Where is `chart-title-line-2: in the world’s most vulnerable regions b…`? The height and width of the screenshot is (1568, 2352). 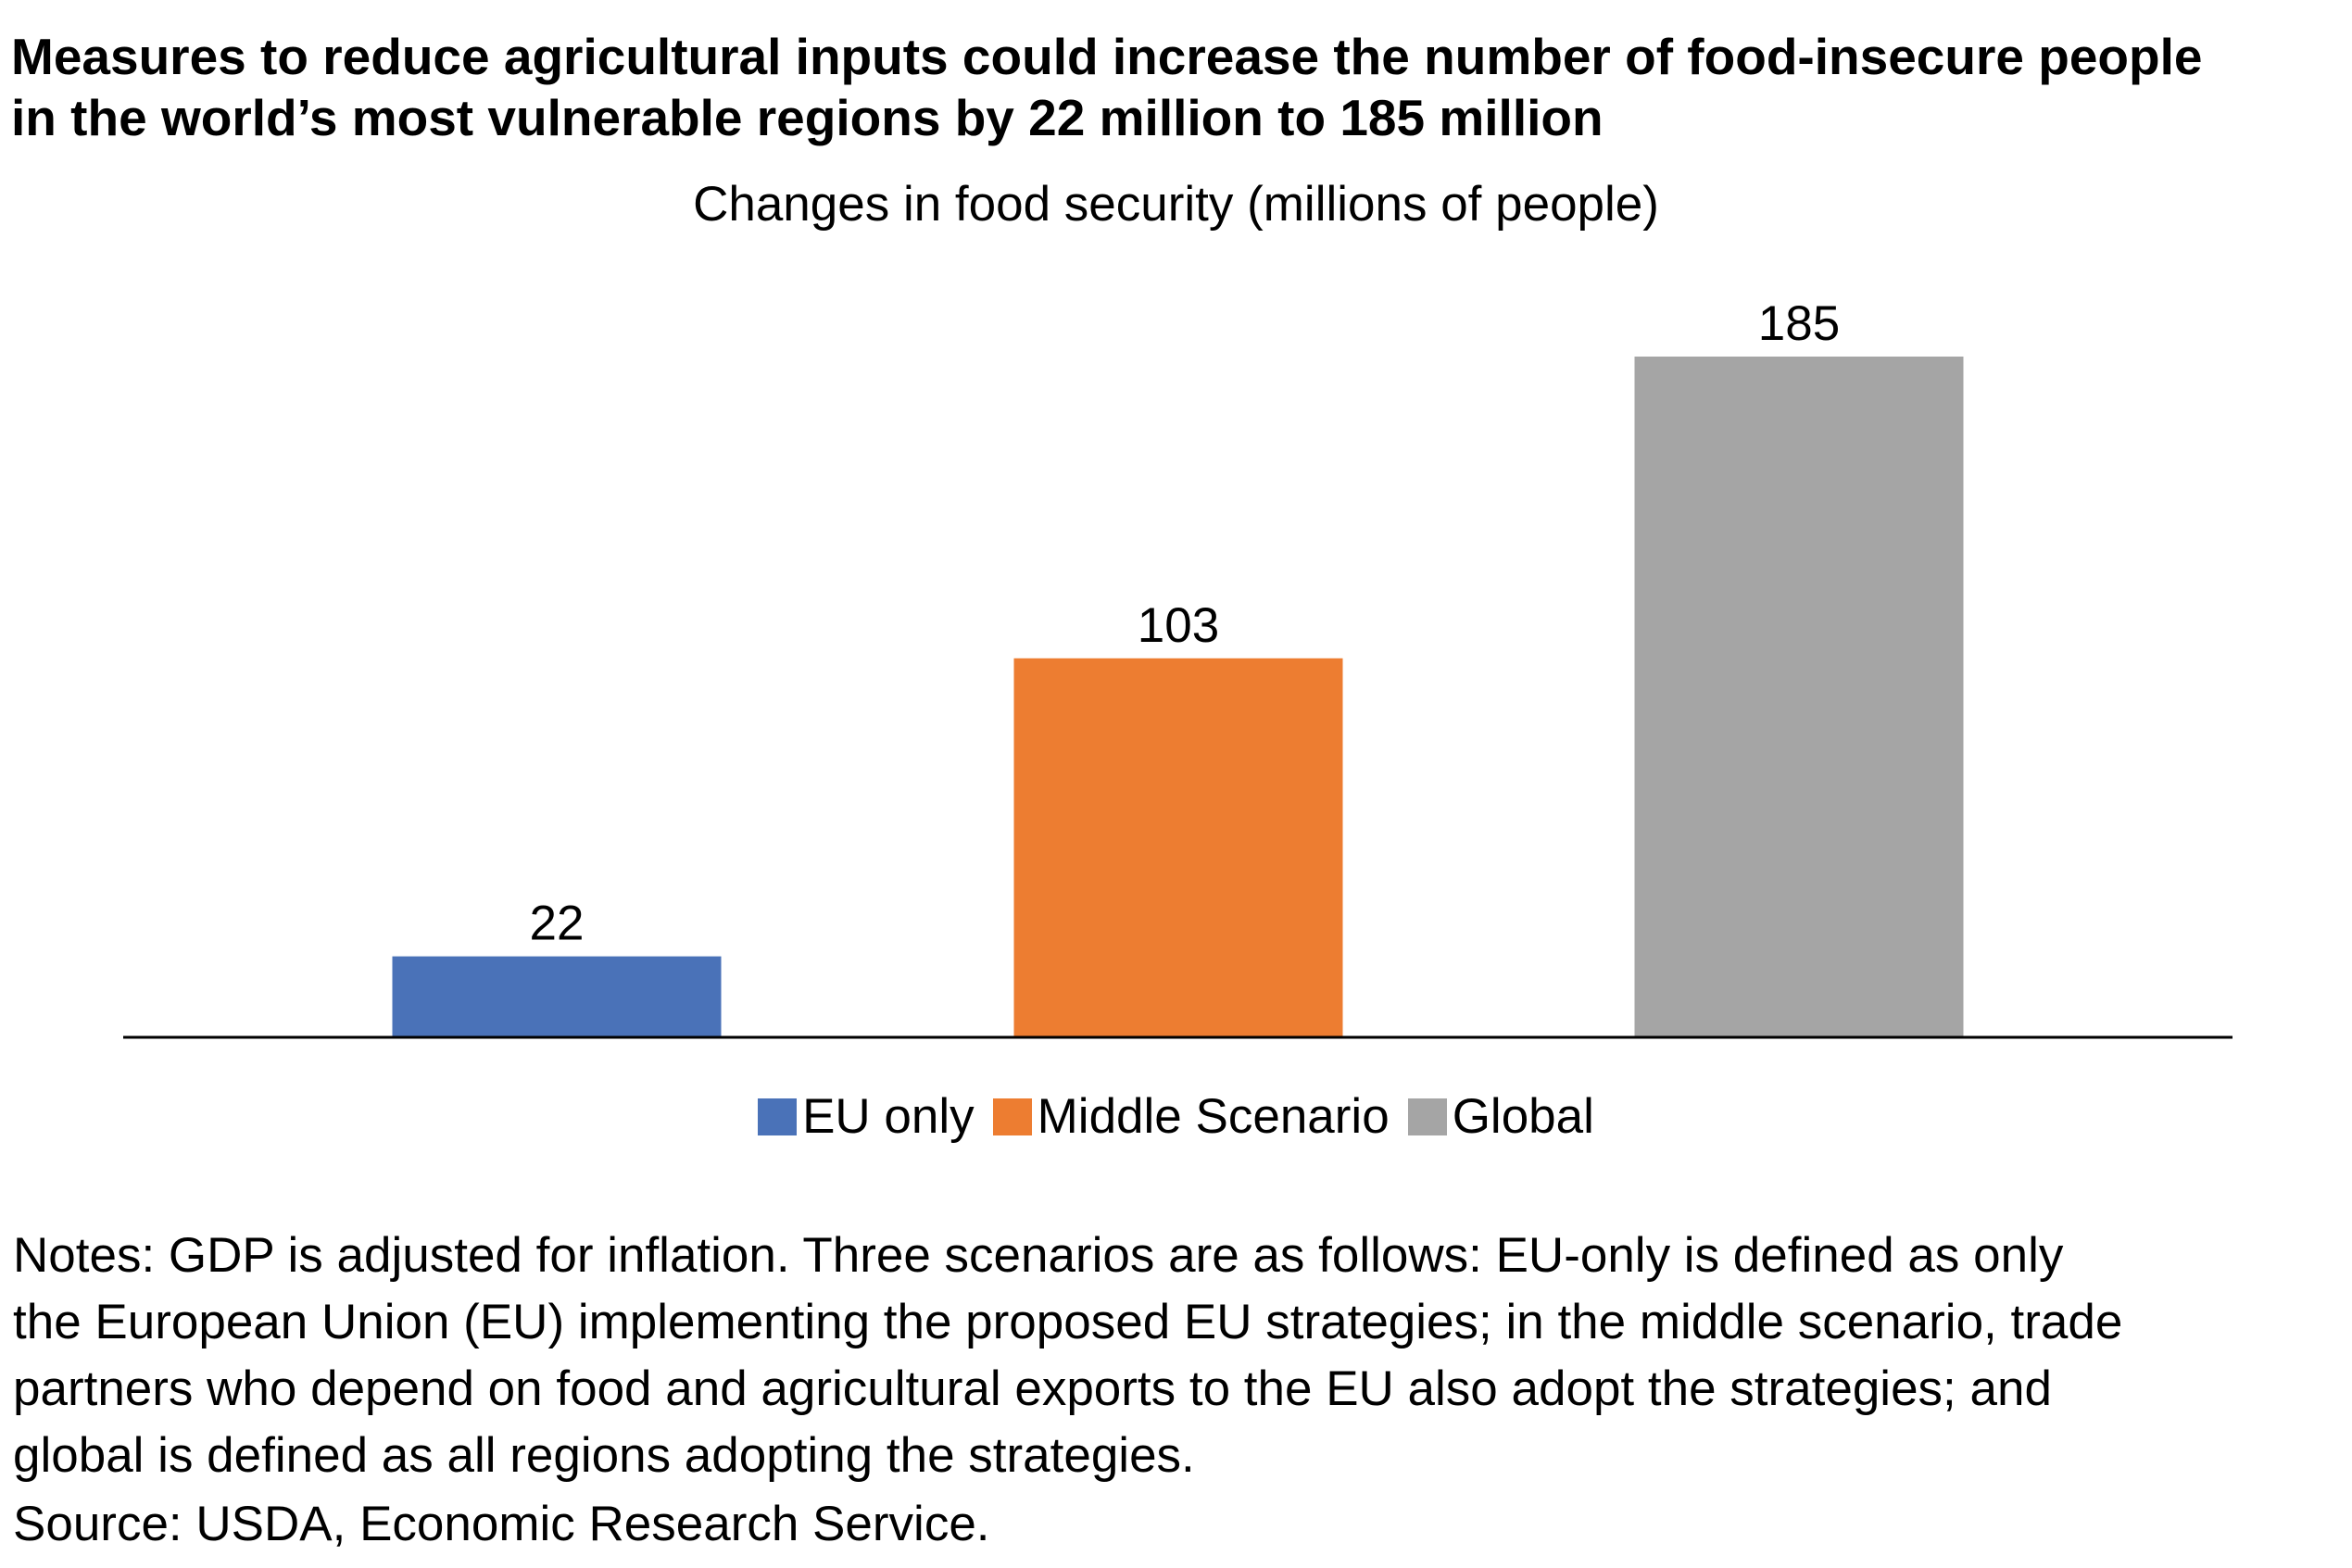
chart-title-line-2: in the world’s most vulnerable regions b… is located at coordinates (807, 118).